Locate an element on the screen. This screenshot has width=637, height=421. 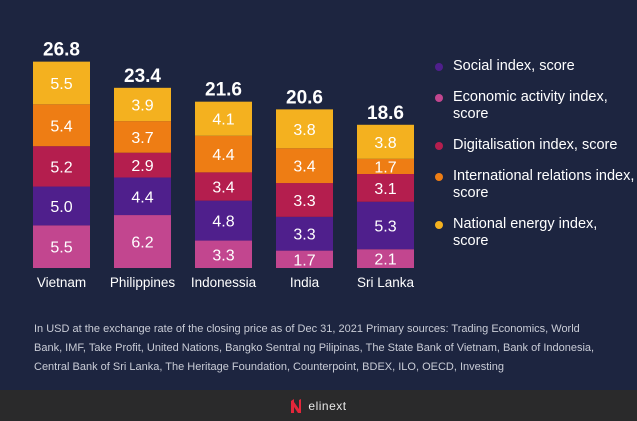
segment-label: 3.1 is located at coordinates (385, 189).